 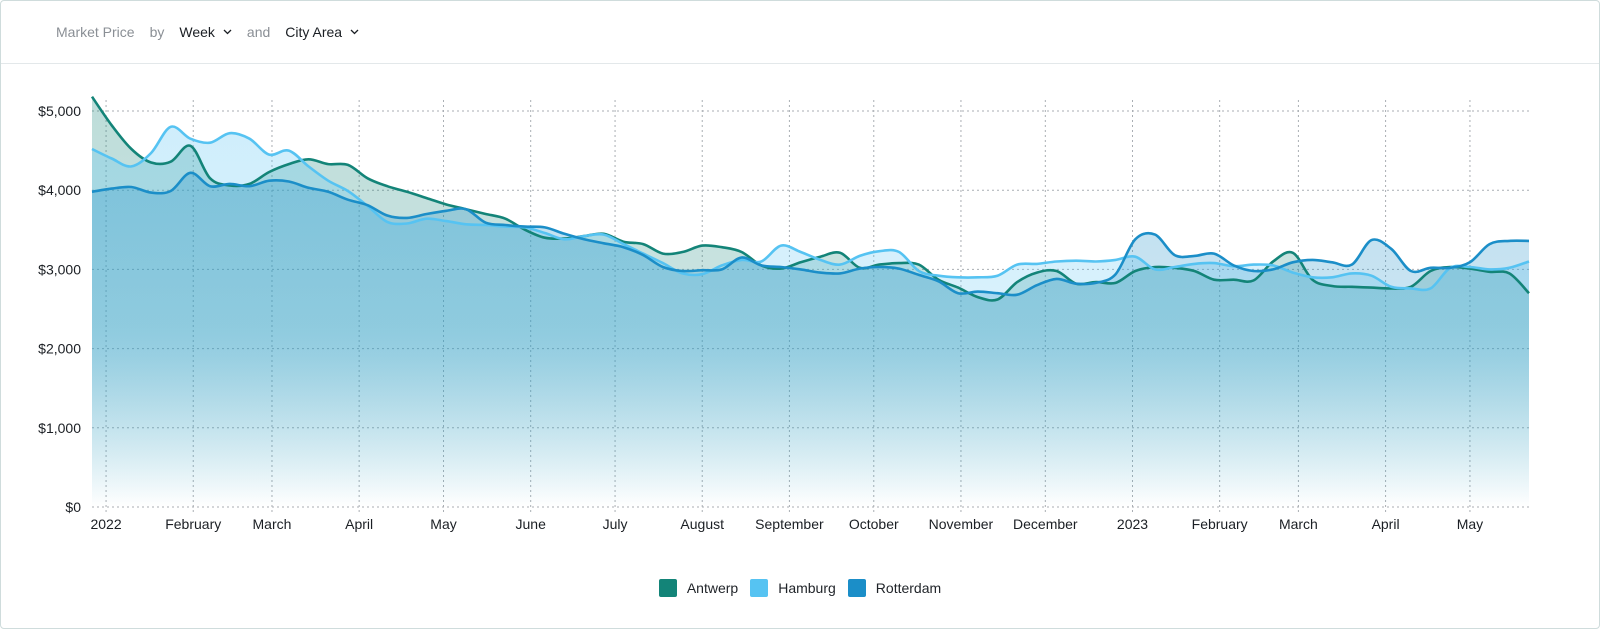 I want to click on y-tick-label: $4,000, so click(x=59, y=190).